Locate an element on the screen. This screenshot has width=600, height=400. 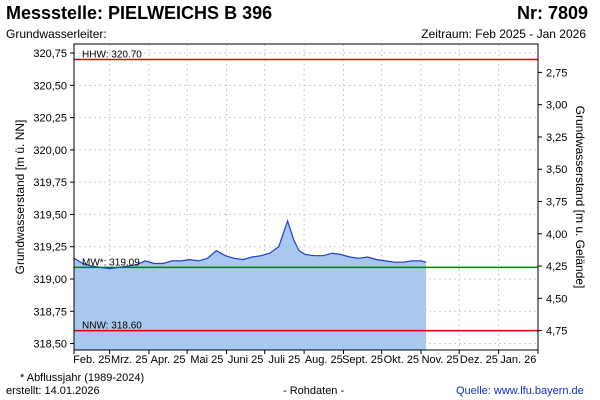
y-tick-label: 319,50 is located at coordinates (50, 215).